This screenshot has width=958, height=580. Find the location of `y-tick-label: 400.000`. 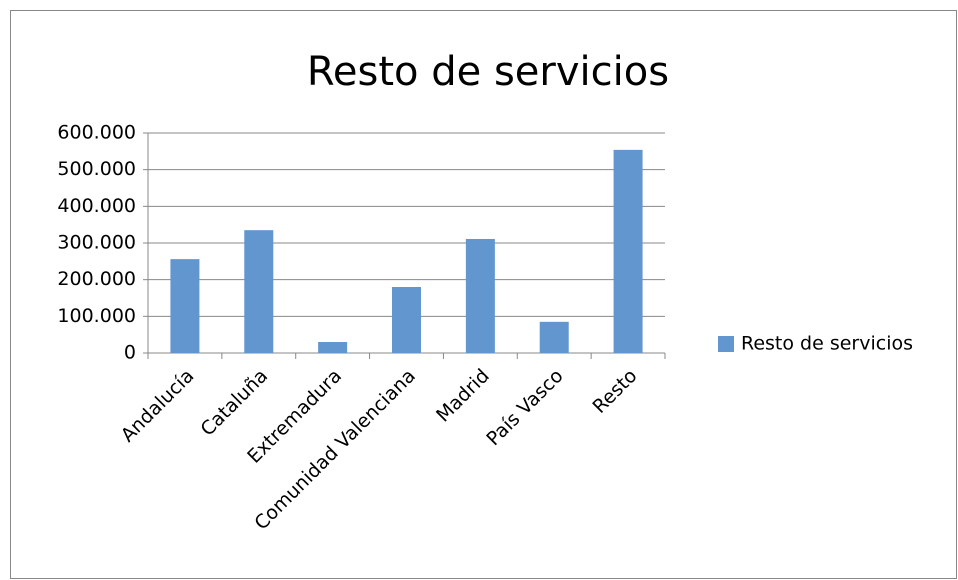

y-tick-label: 400.000 is located at coordinates (96, 206).